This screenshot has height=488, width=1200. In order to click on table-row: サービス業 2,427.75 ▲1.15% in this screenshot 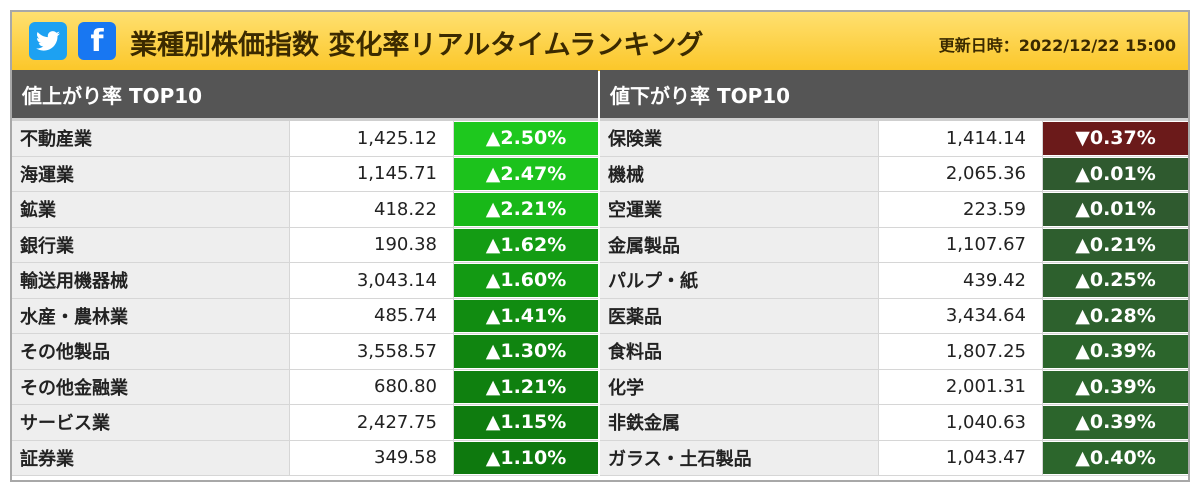, I will do `click(305, 423)`.